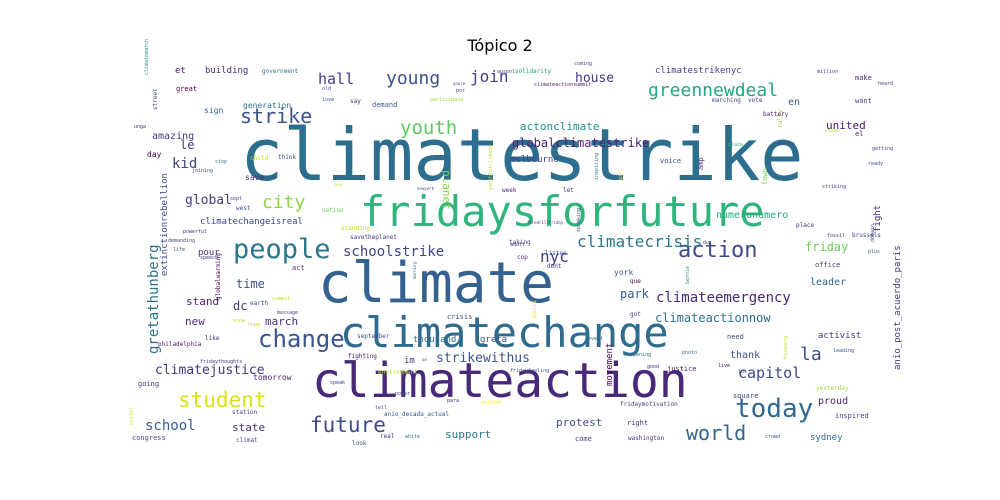  I want to click on word-globalclimatestrike: globalclimatestrike, so click(580, 143).